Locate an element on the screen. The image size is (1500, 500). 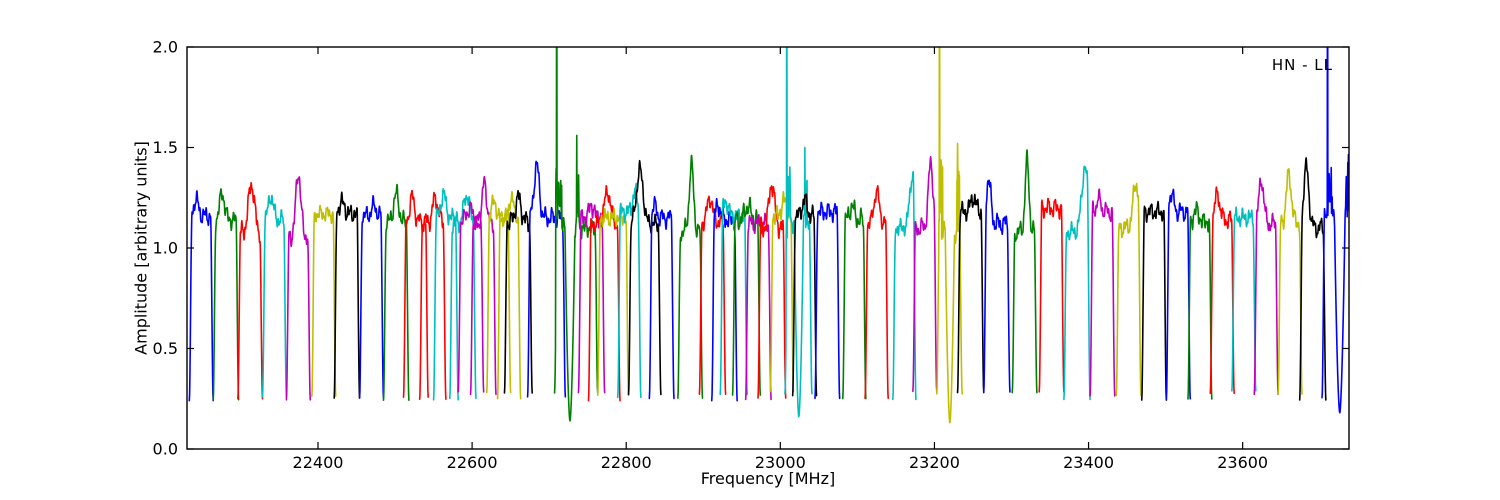
x-tick-label: 23000 is located at coordinates (780, 462).